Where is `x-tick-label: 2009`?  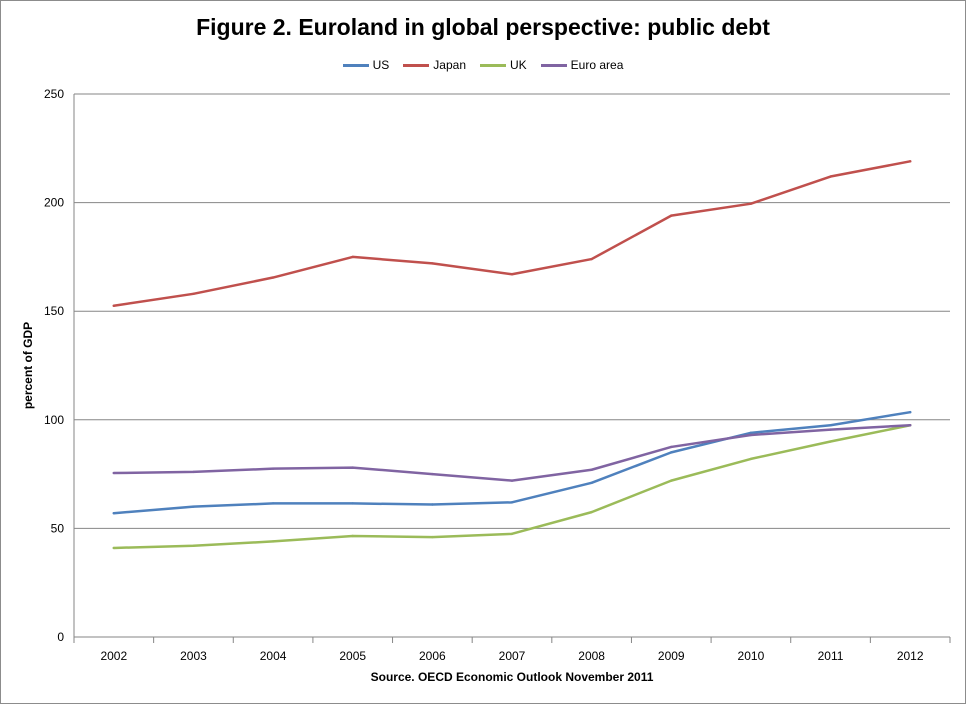
x-tick-label: 2009 is located at coordinates (671, 656).